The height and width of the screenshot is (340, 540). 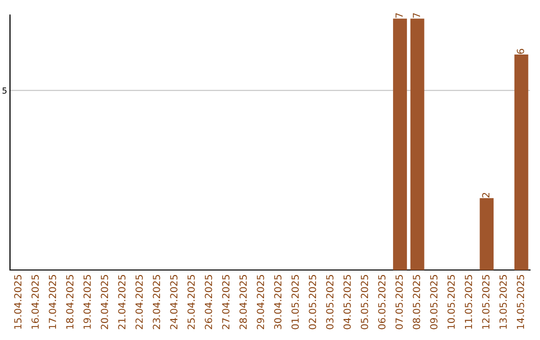 What do you see at coordinates (520, 302) in the screenshot?
I see `x-tick-label: 14.05.2025` at bounding box center [520, 302].